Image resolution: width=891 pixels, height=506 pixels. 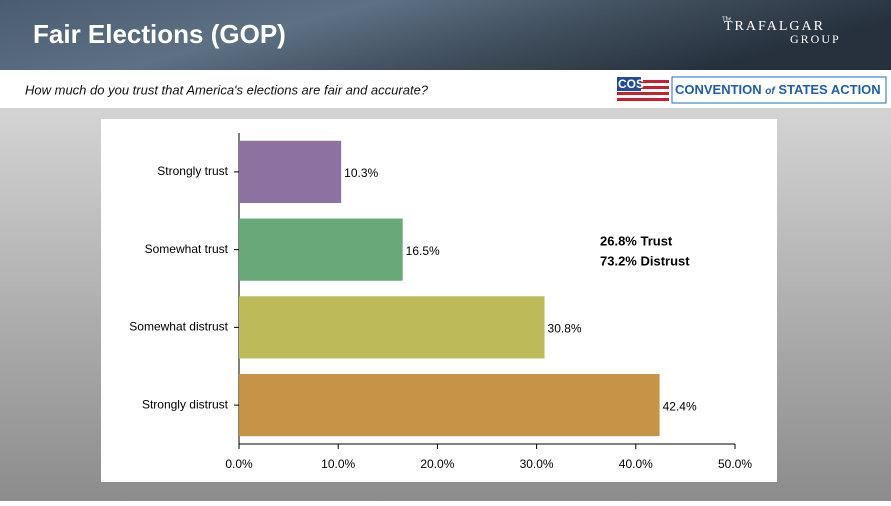 I want to click on logo-text: TRAFALGAR, so click(x=774, y=26).